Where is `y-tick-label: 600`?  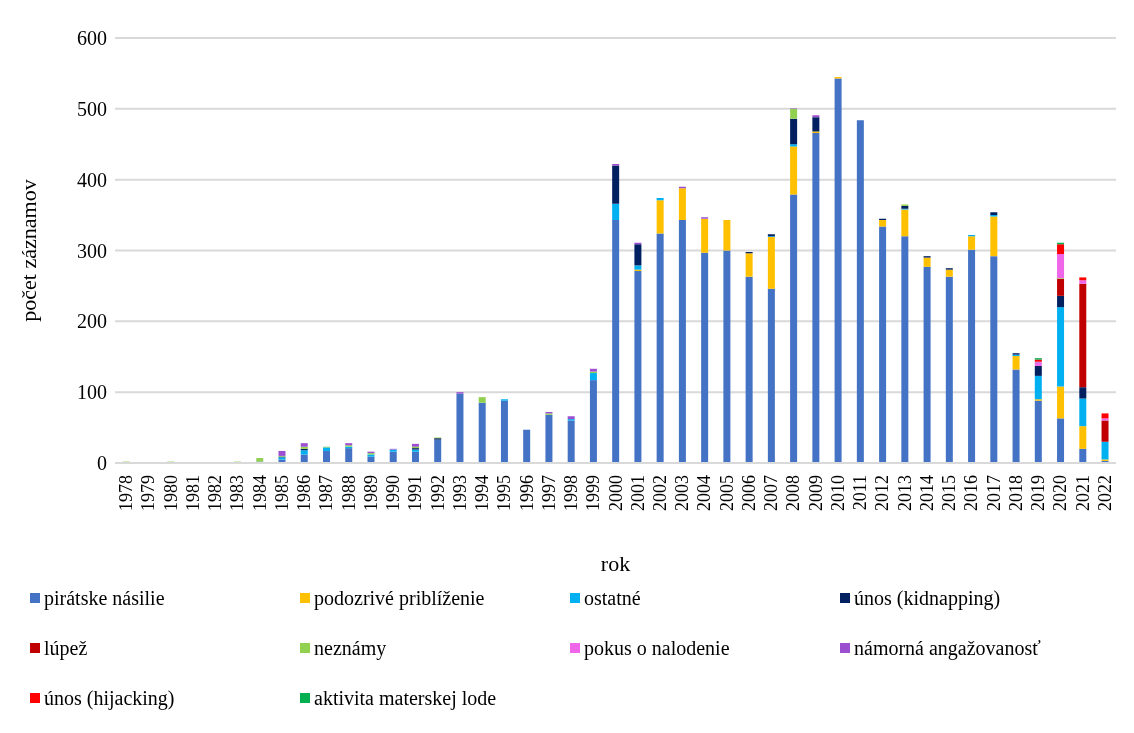
y-tick-label: 600 is located at coordinates (92, 38).